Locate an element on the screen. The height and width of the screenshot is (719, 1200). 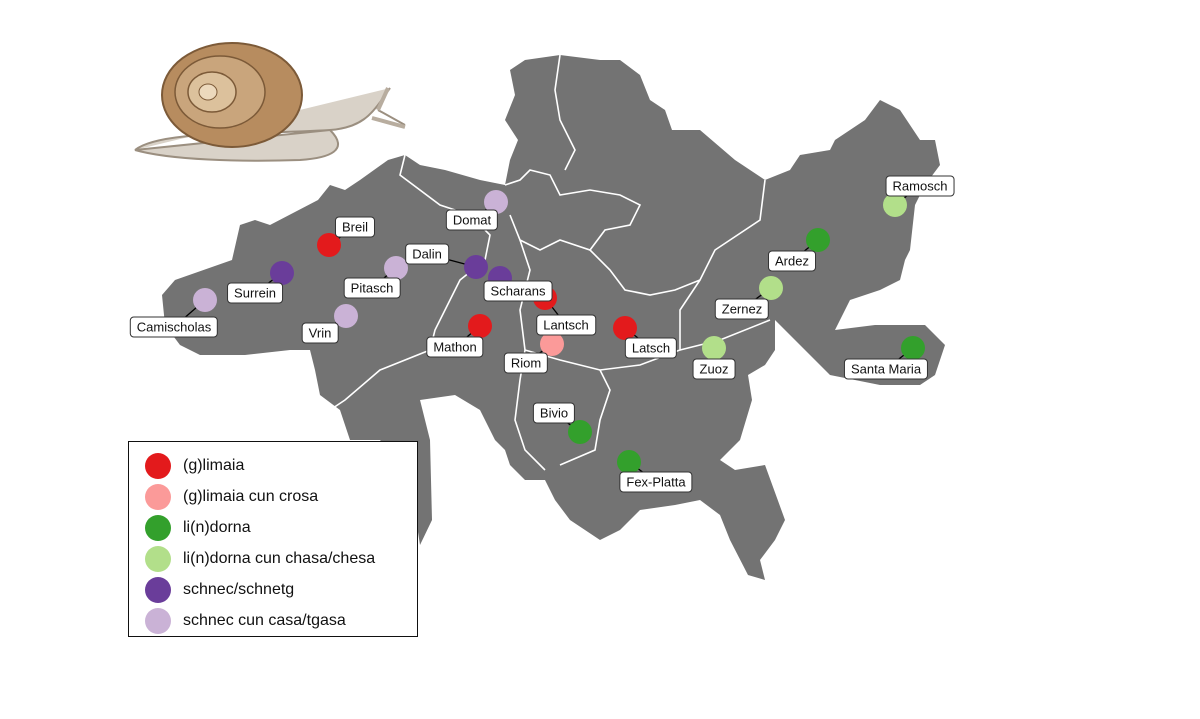
legend-item: (g)limaia is located at coordinates (281, 465).